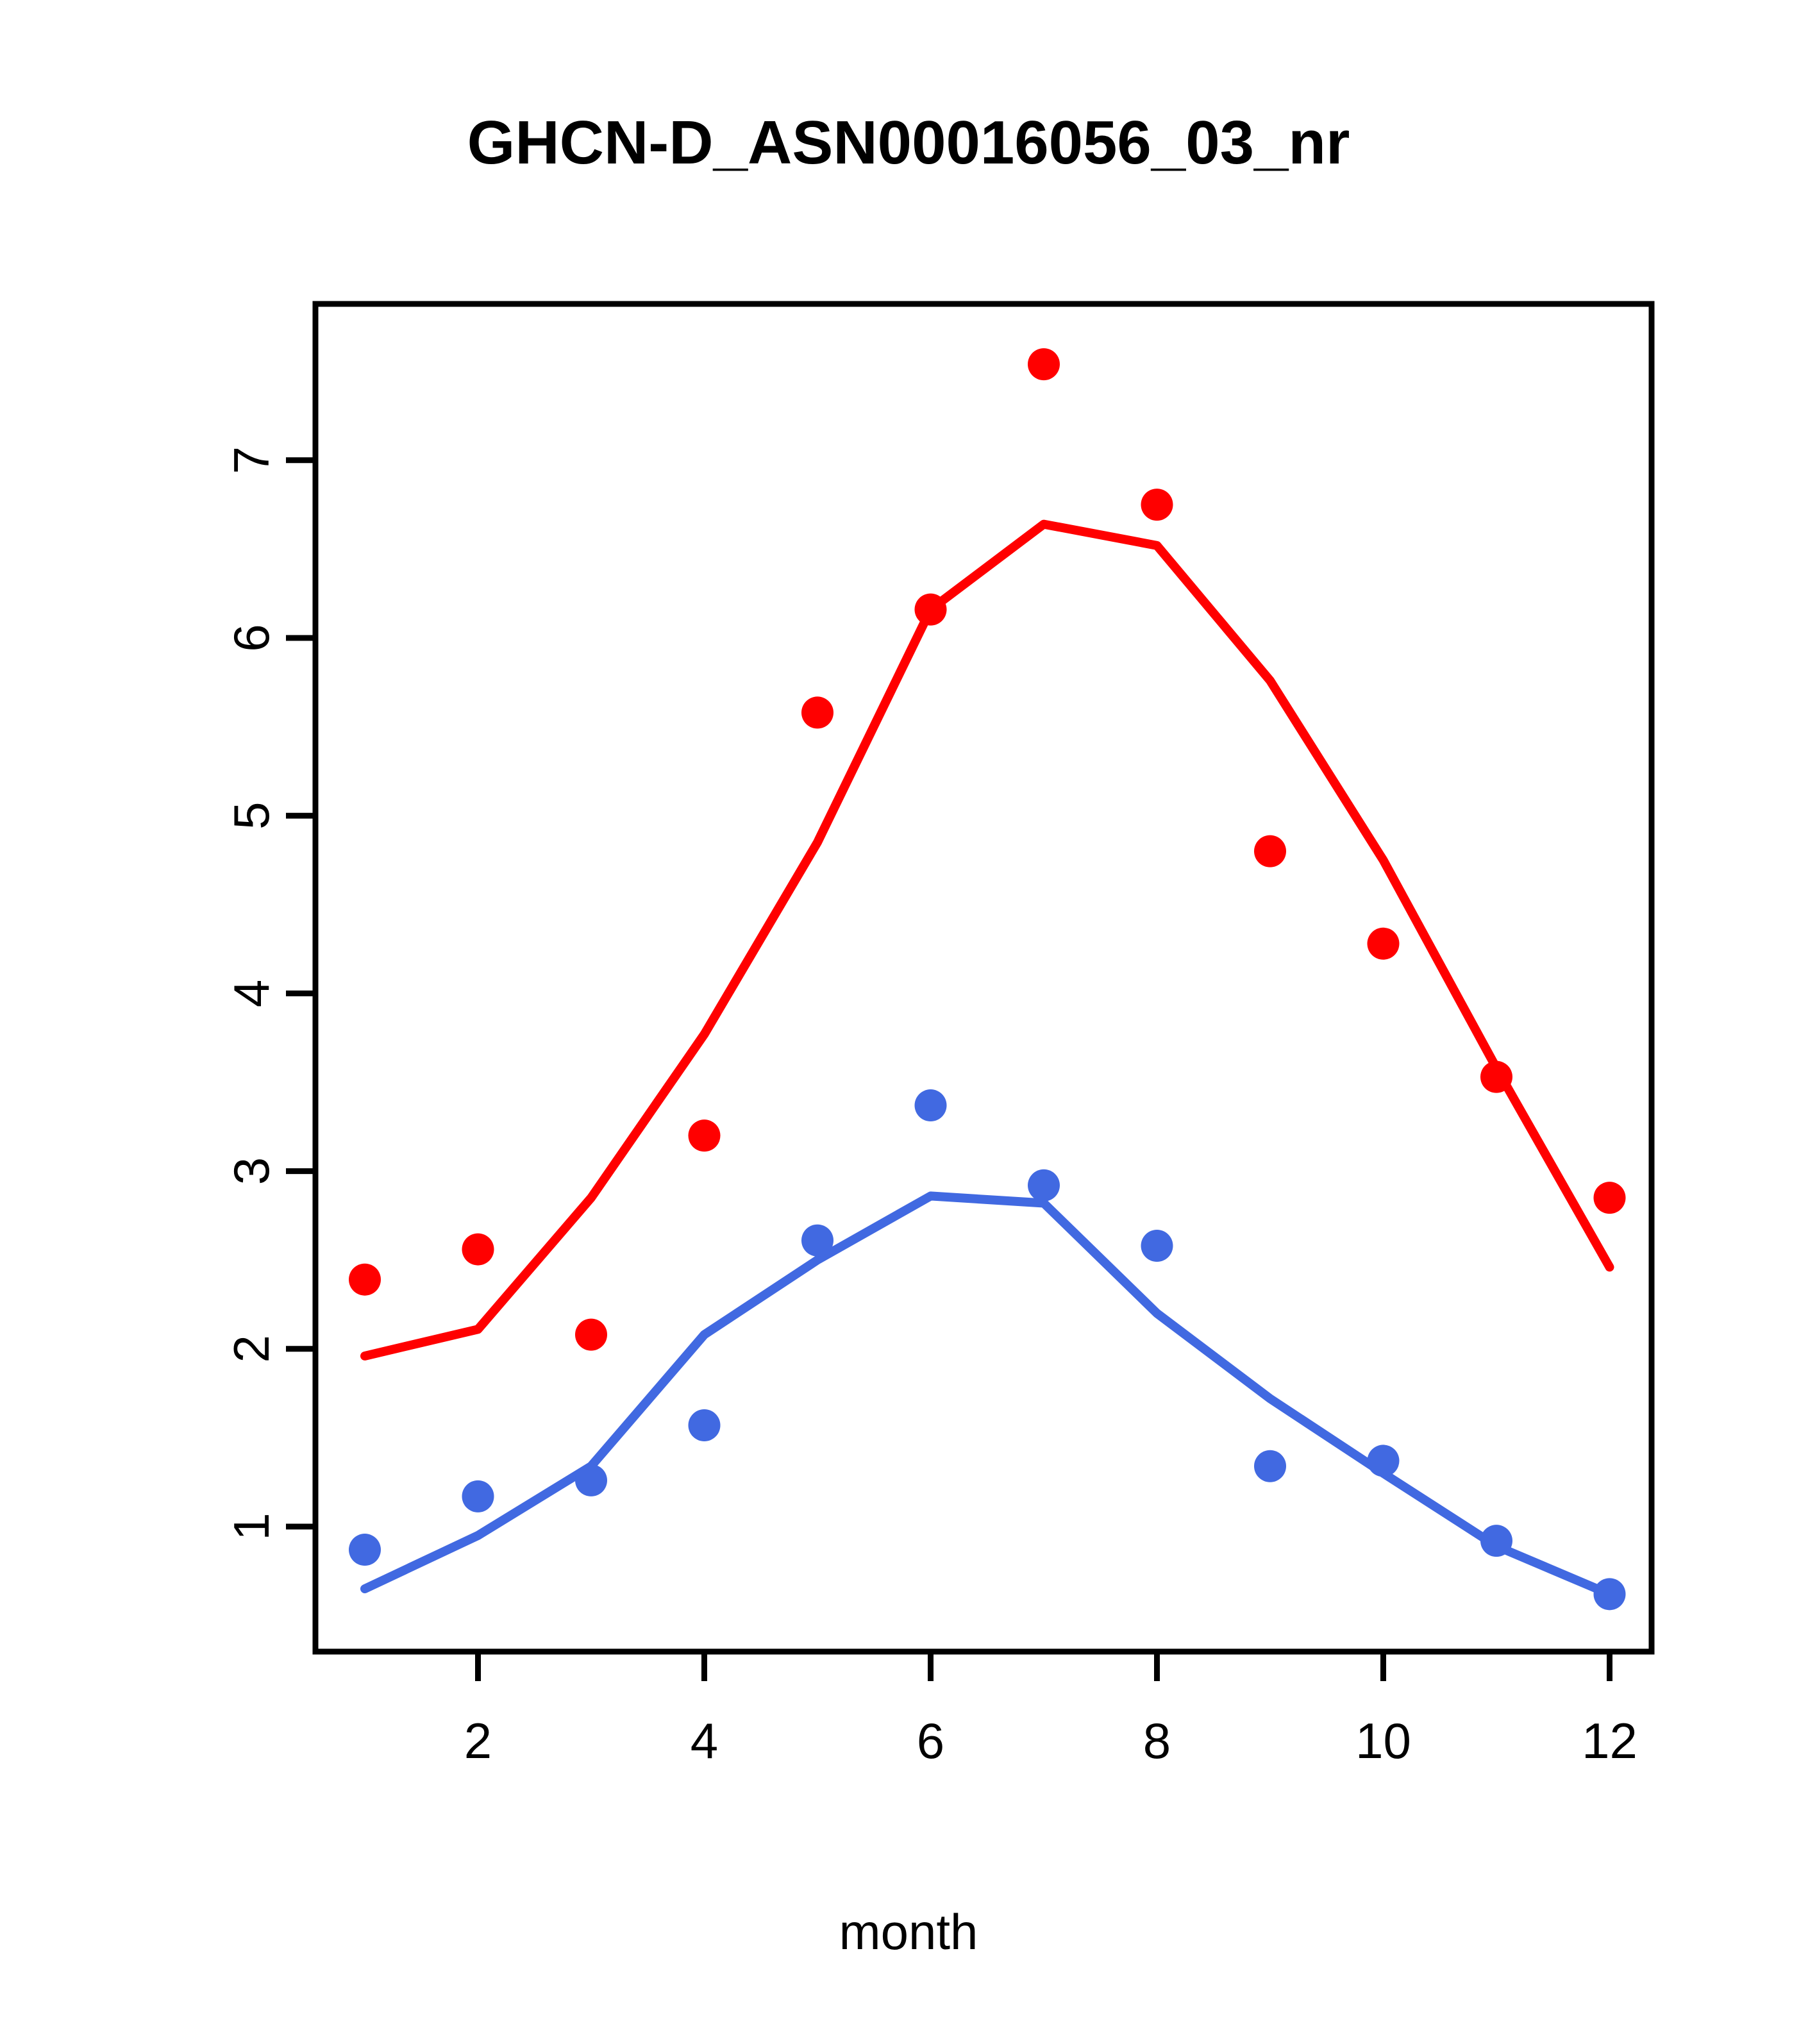 The height and width of the screenshot is (2044, 1817). I want to click on y-axis-tick-label: 7, so click(251, 460).